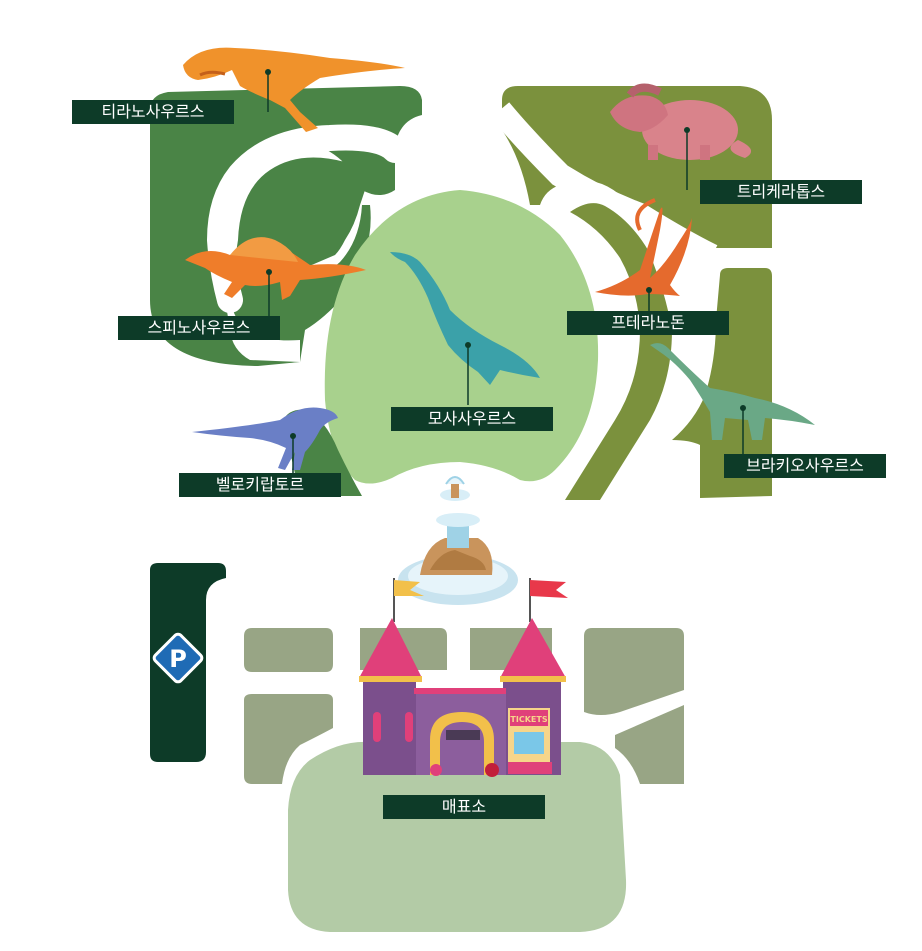 The height and width of the screenshot is (951, 922). I want to click on zone-label-tyrannosaurus: 티라노사우르스, so click(153, 112).